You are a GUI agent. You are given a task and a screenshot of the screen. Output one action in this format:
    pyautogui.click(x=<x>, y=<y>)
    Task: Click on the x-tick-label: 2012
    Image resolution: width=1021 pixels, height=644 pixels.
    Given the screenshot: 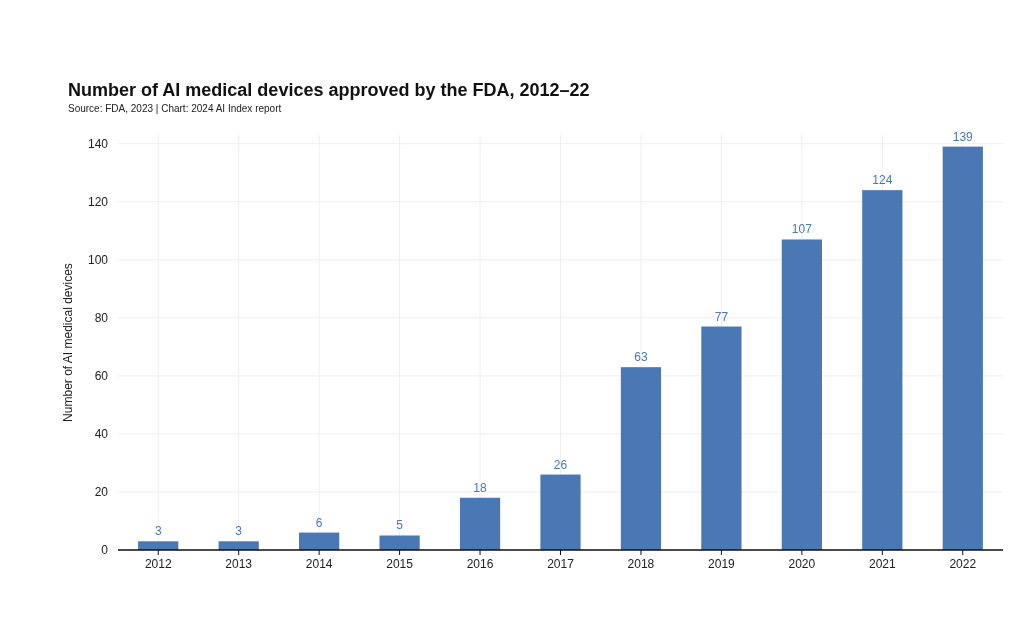 What is the action you would take?
    pyautogui.click(x=158, y=564)
    